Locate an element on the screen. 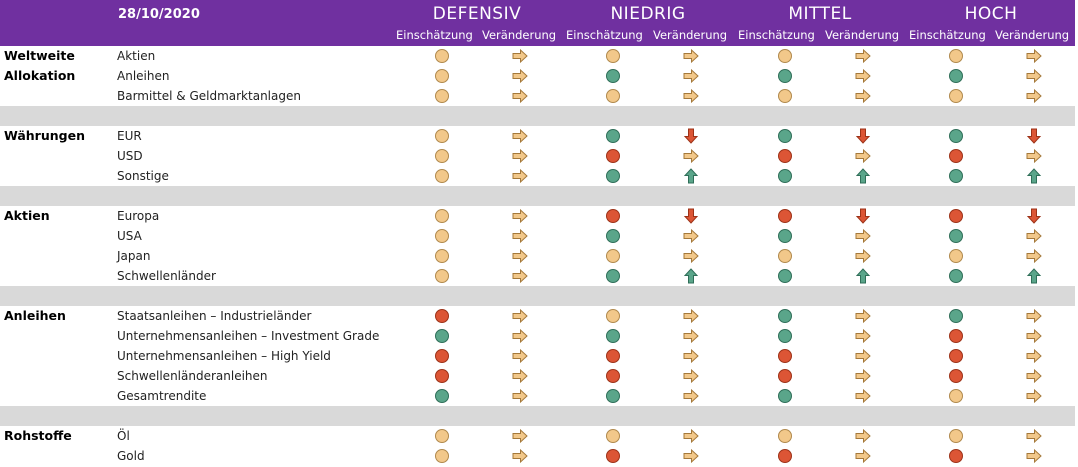  row-label: Barmittel & Geldmarktanlagen is located at coordinates (209, 96).